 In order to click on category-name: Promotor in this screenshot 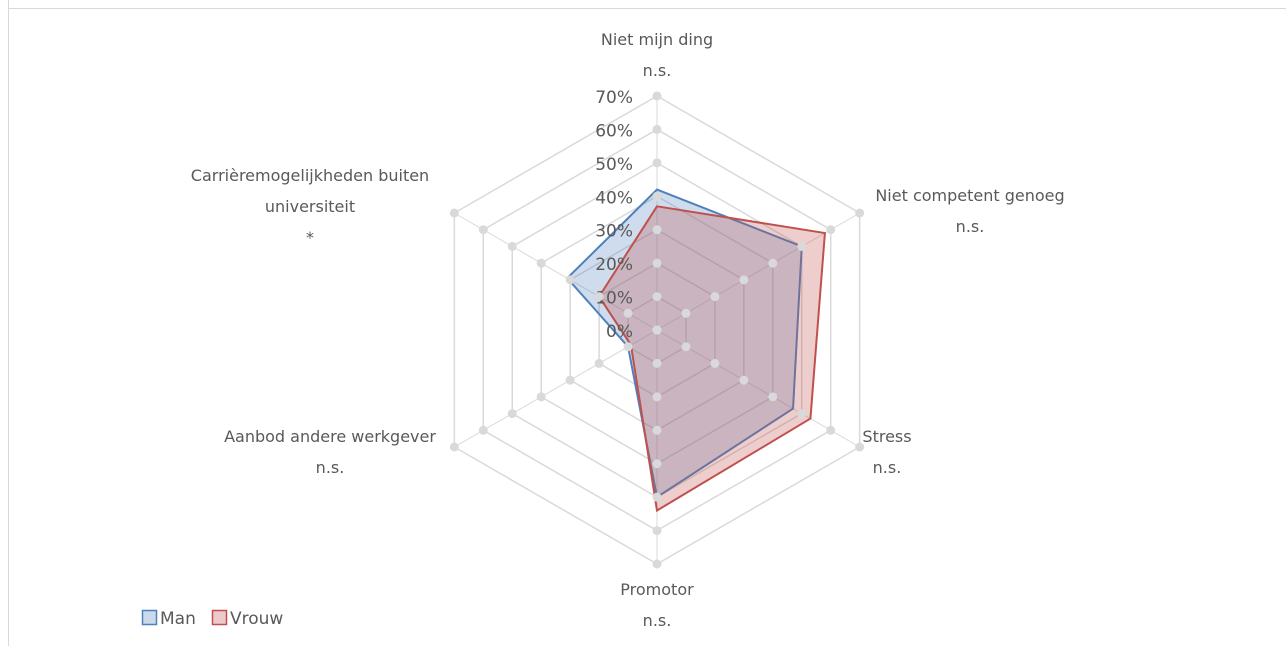, I will do `click(657, 589)`.